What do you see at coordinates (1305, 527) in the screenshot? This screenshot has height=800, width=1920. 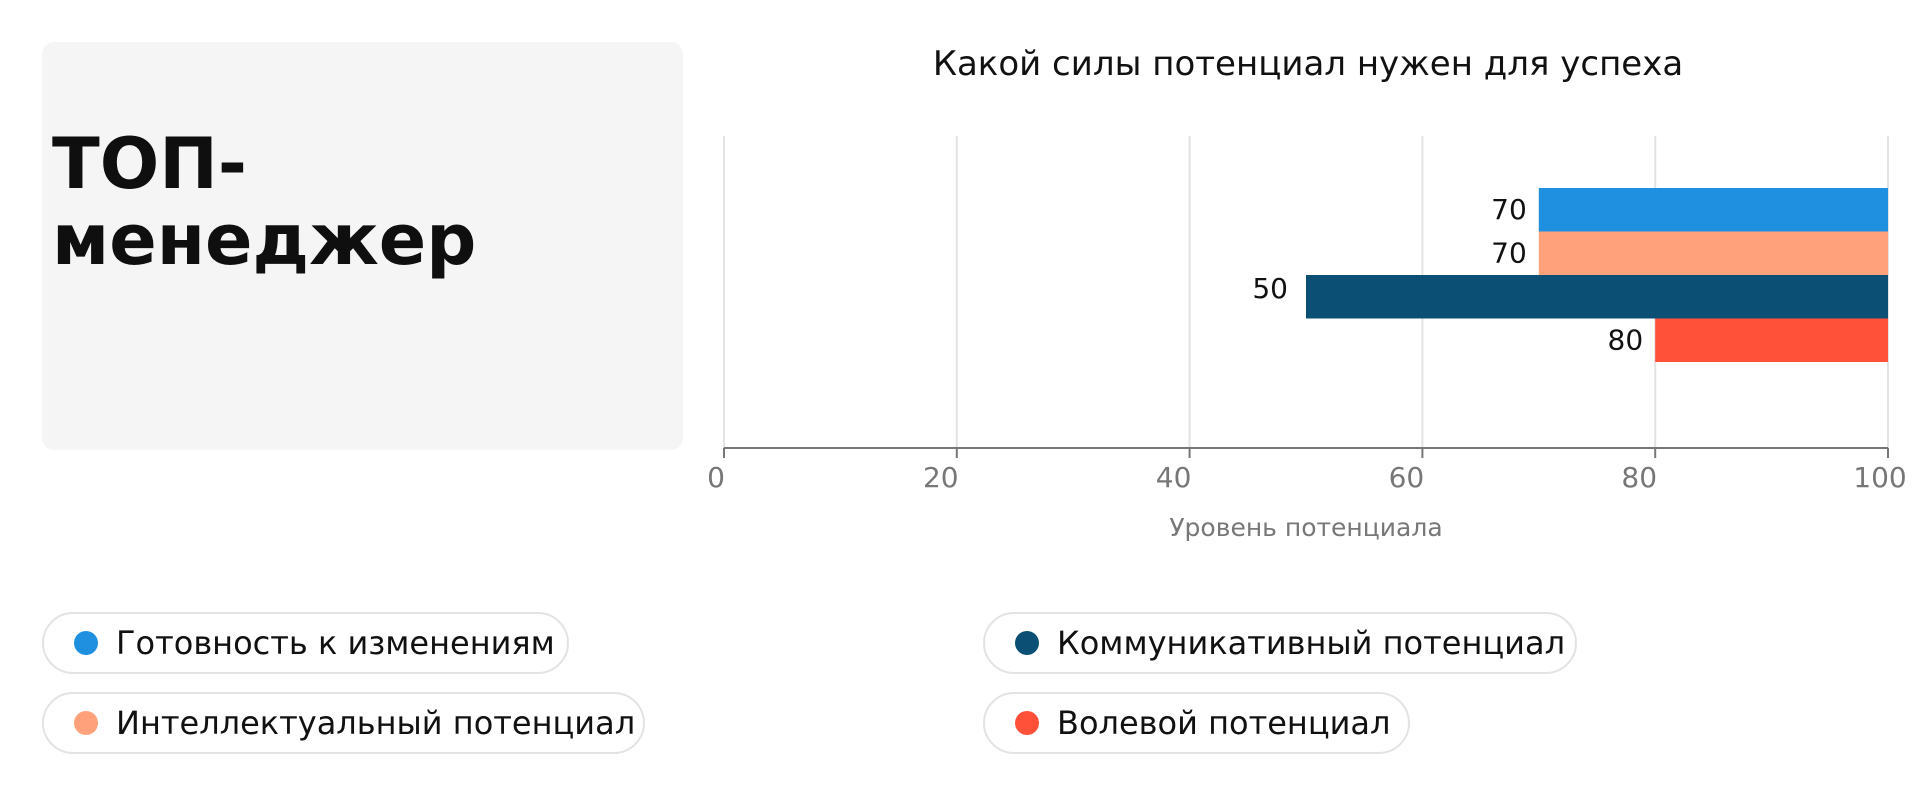 I see `x-axis-title: Уровень потенциала` at bounding box center [1305, 527].